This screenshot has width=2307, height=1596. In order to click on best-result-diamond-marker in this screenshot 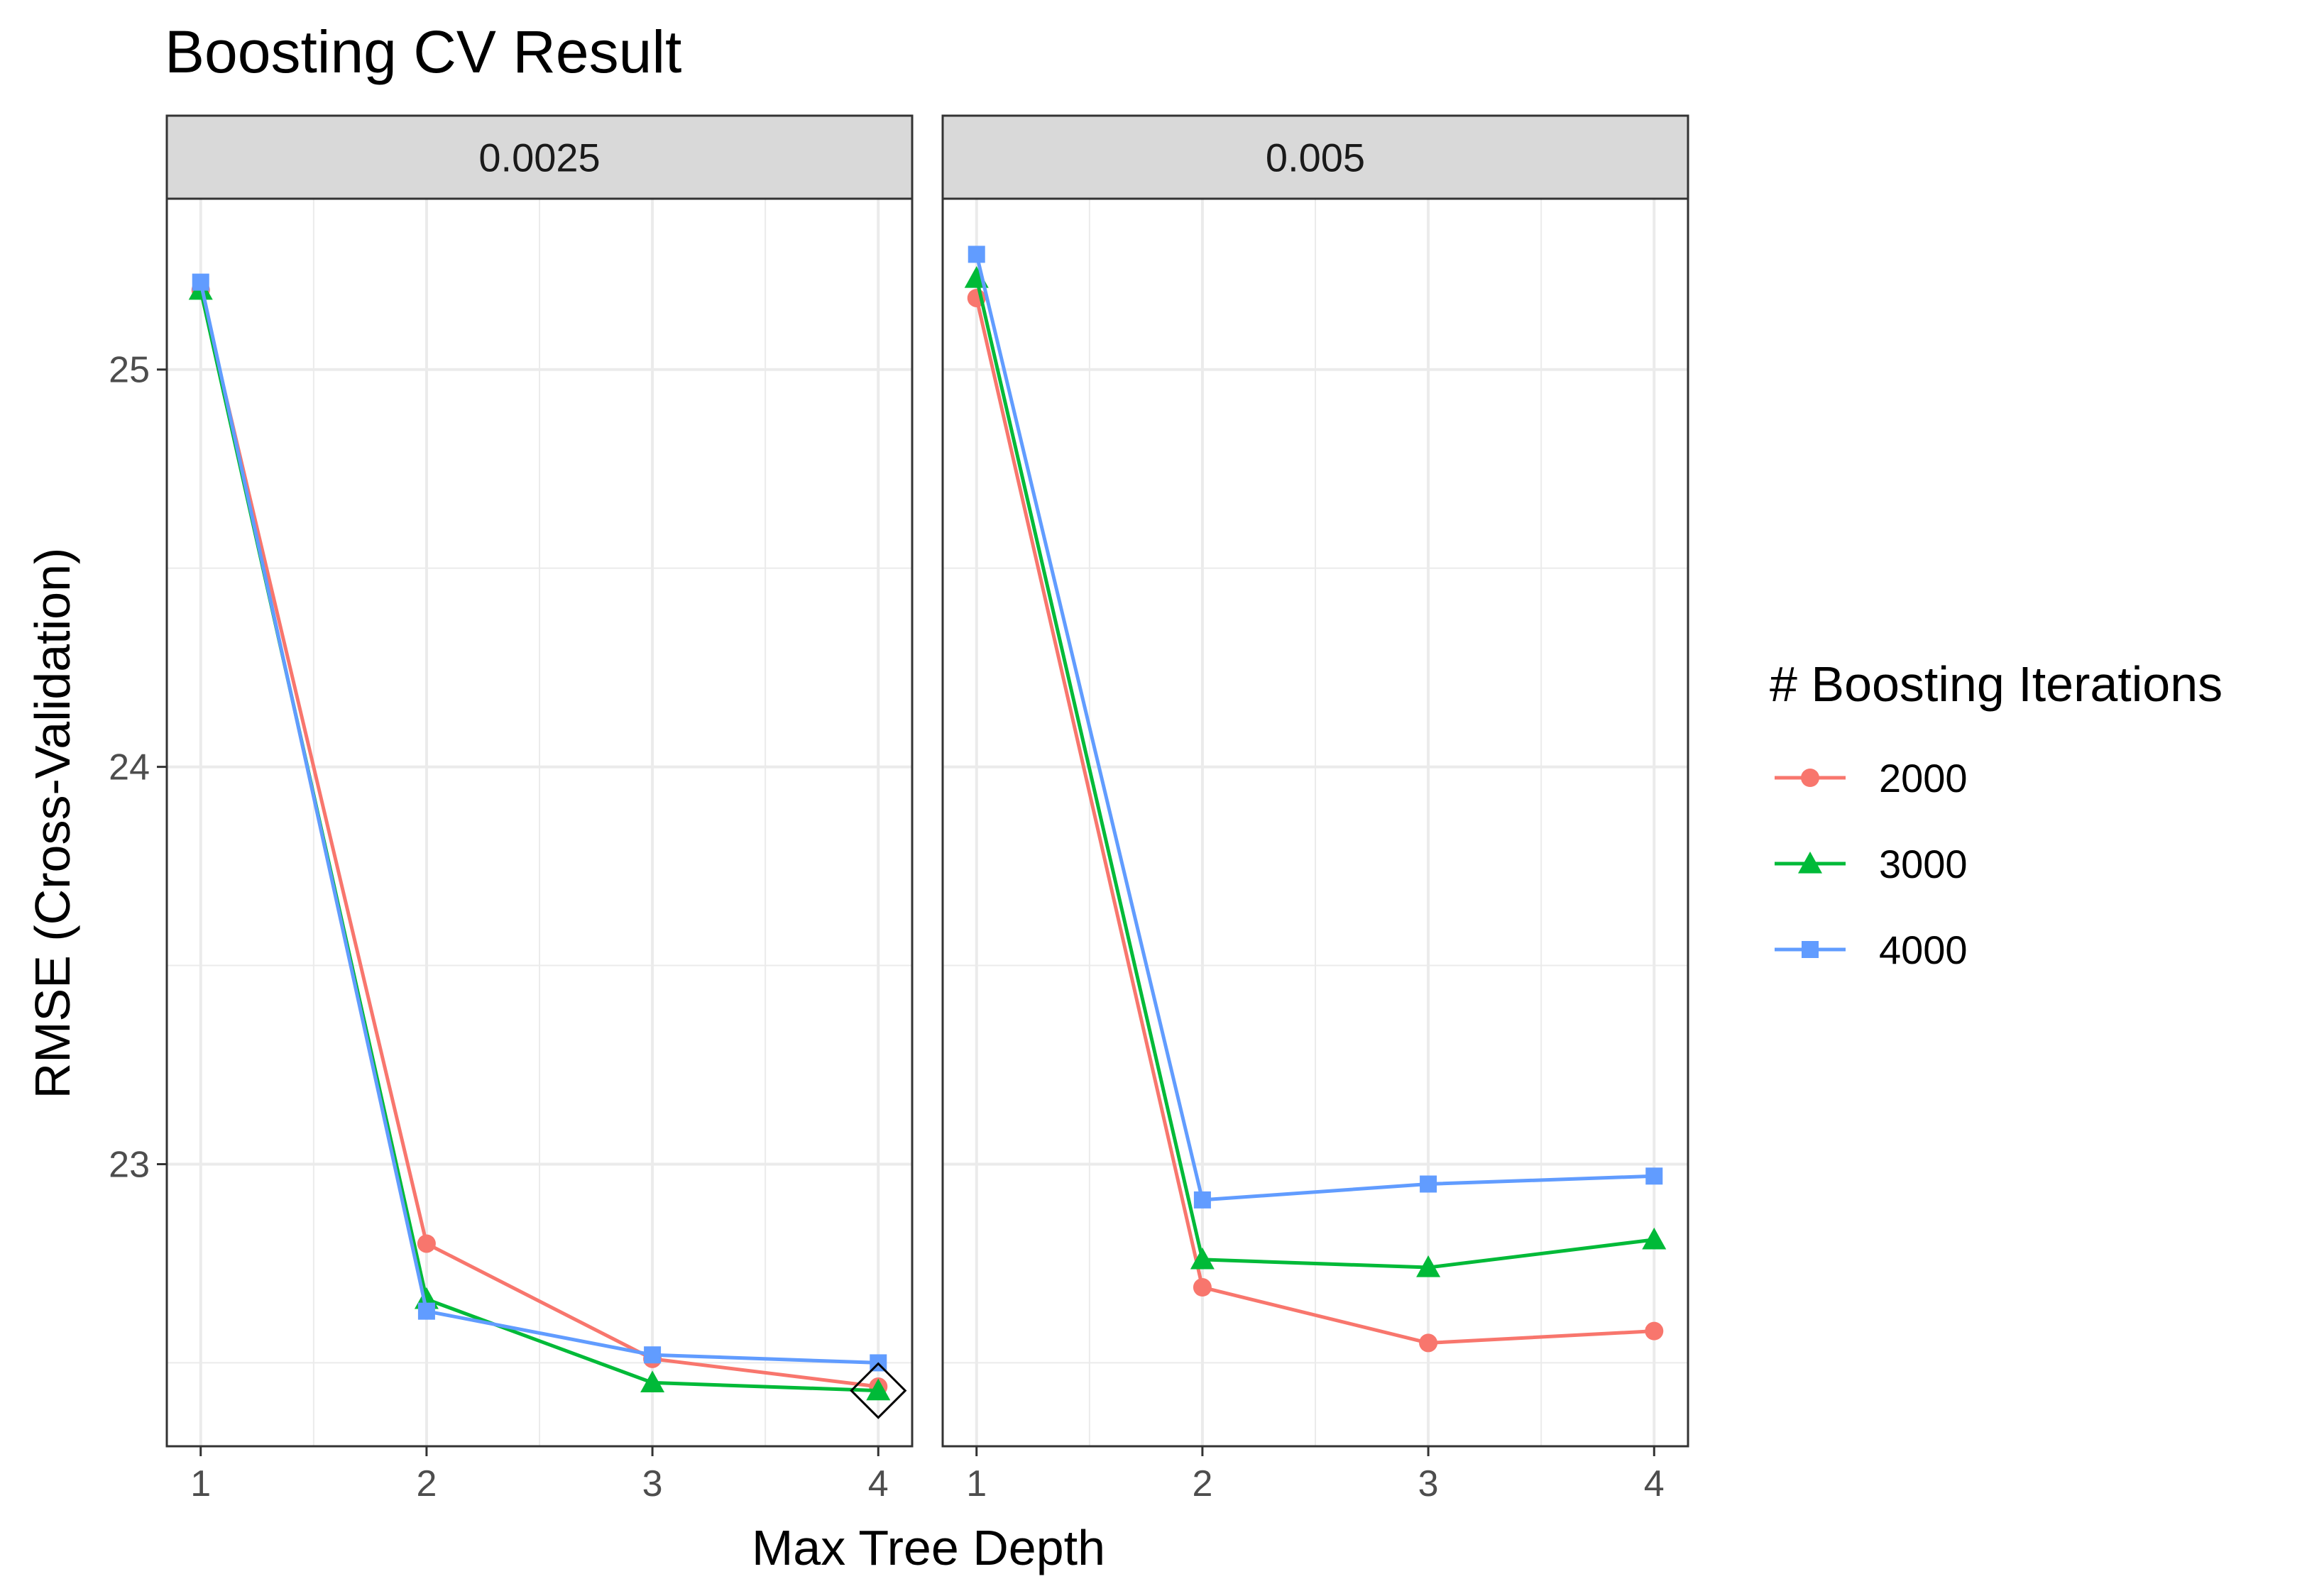, I will do `click(878, 1390)`.